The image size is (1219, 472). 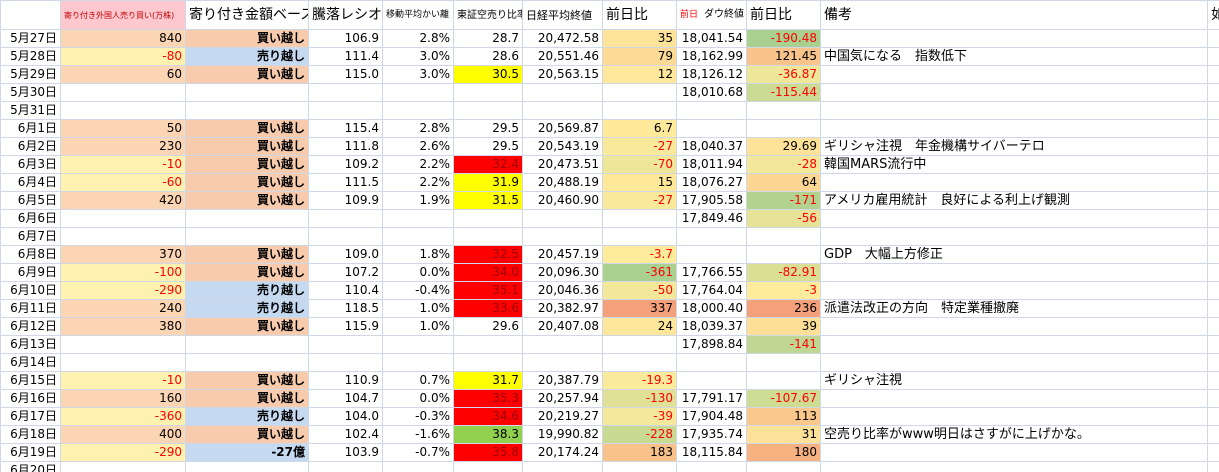 What do you see at coordinates (711, 92) in the screenshot?
I see `cell: 18,010.68` at bounding box center [711, 92].